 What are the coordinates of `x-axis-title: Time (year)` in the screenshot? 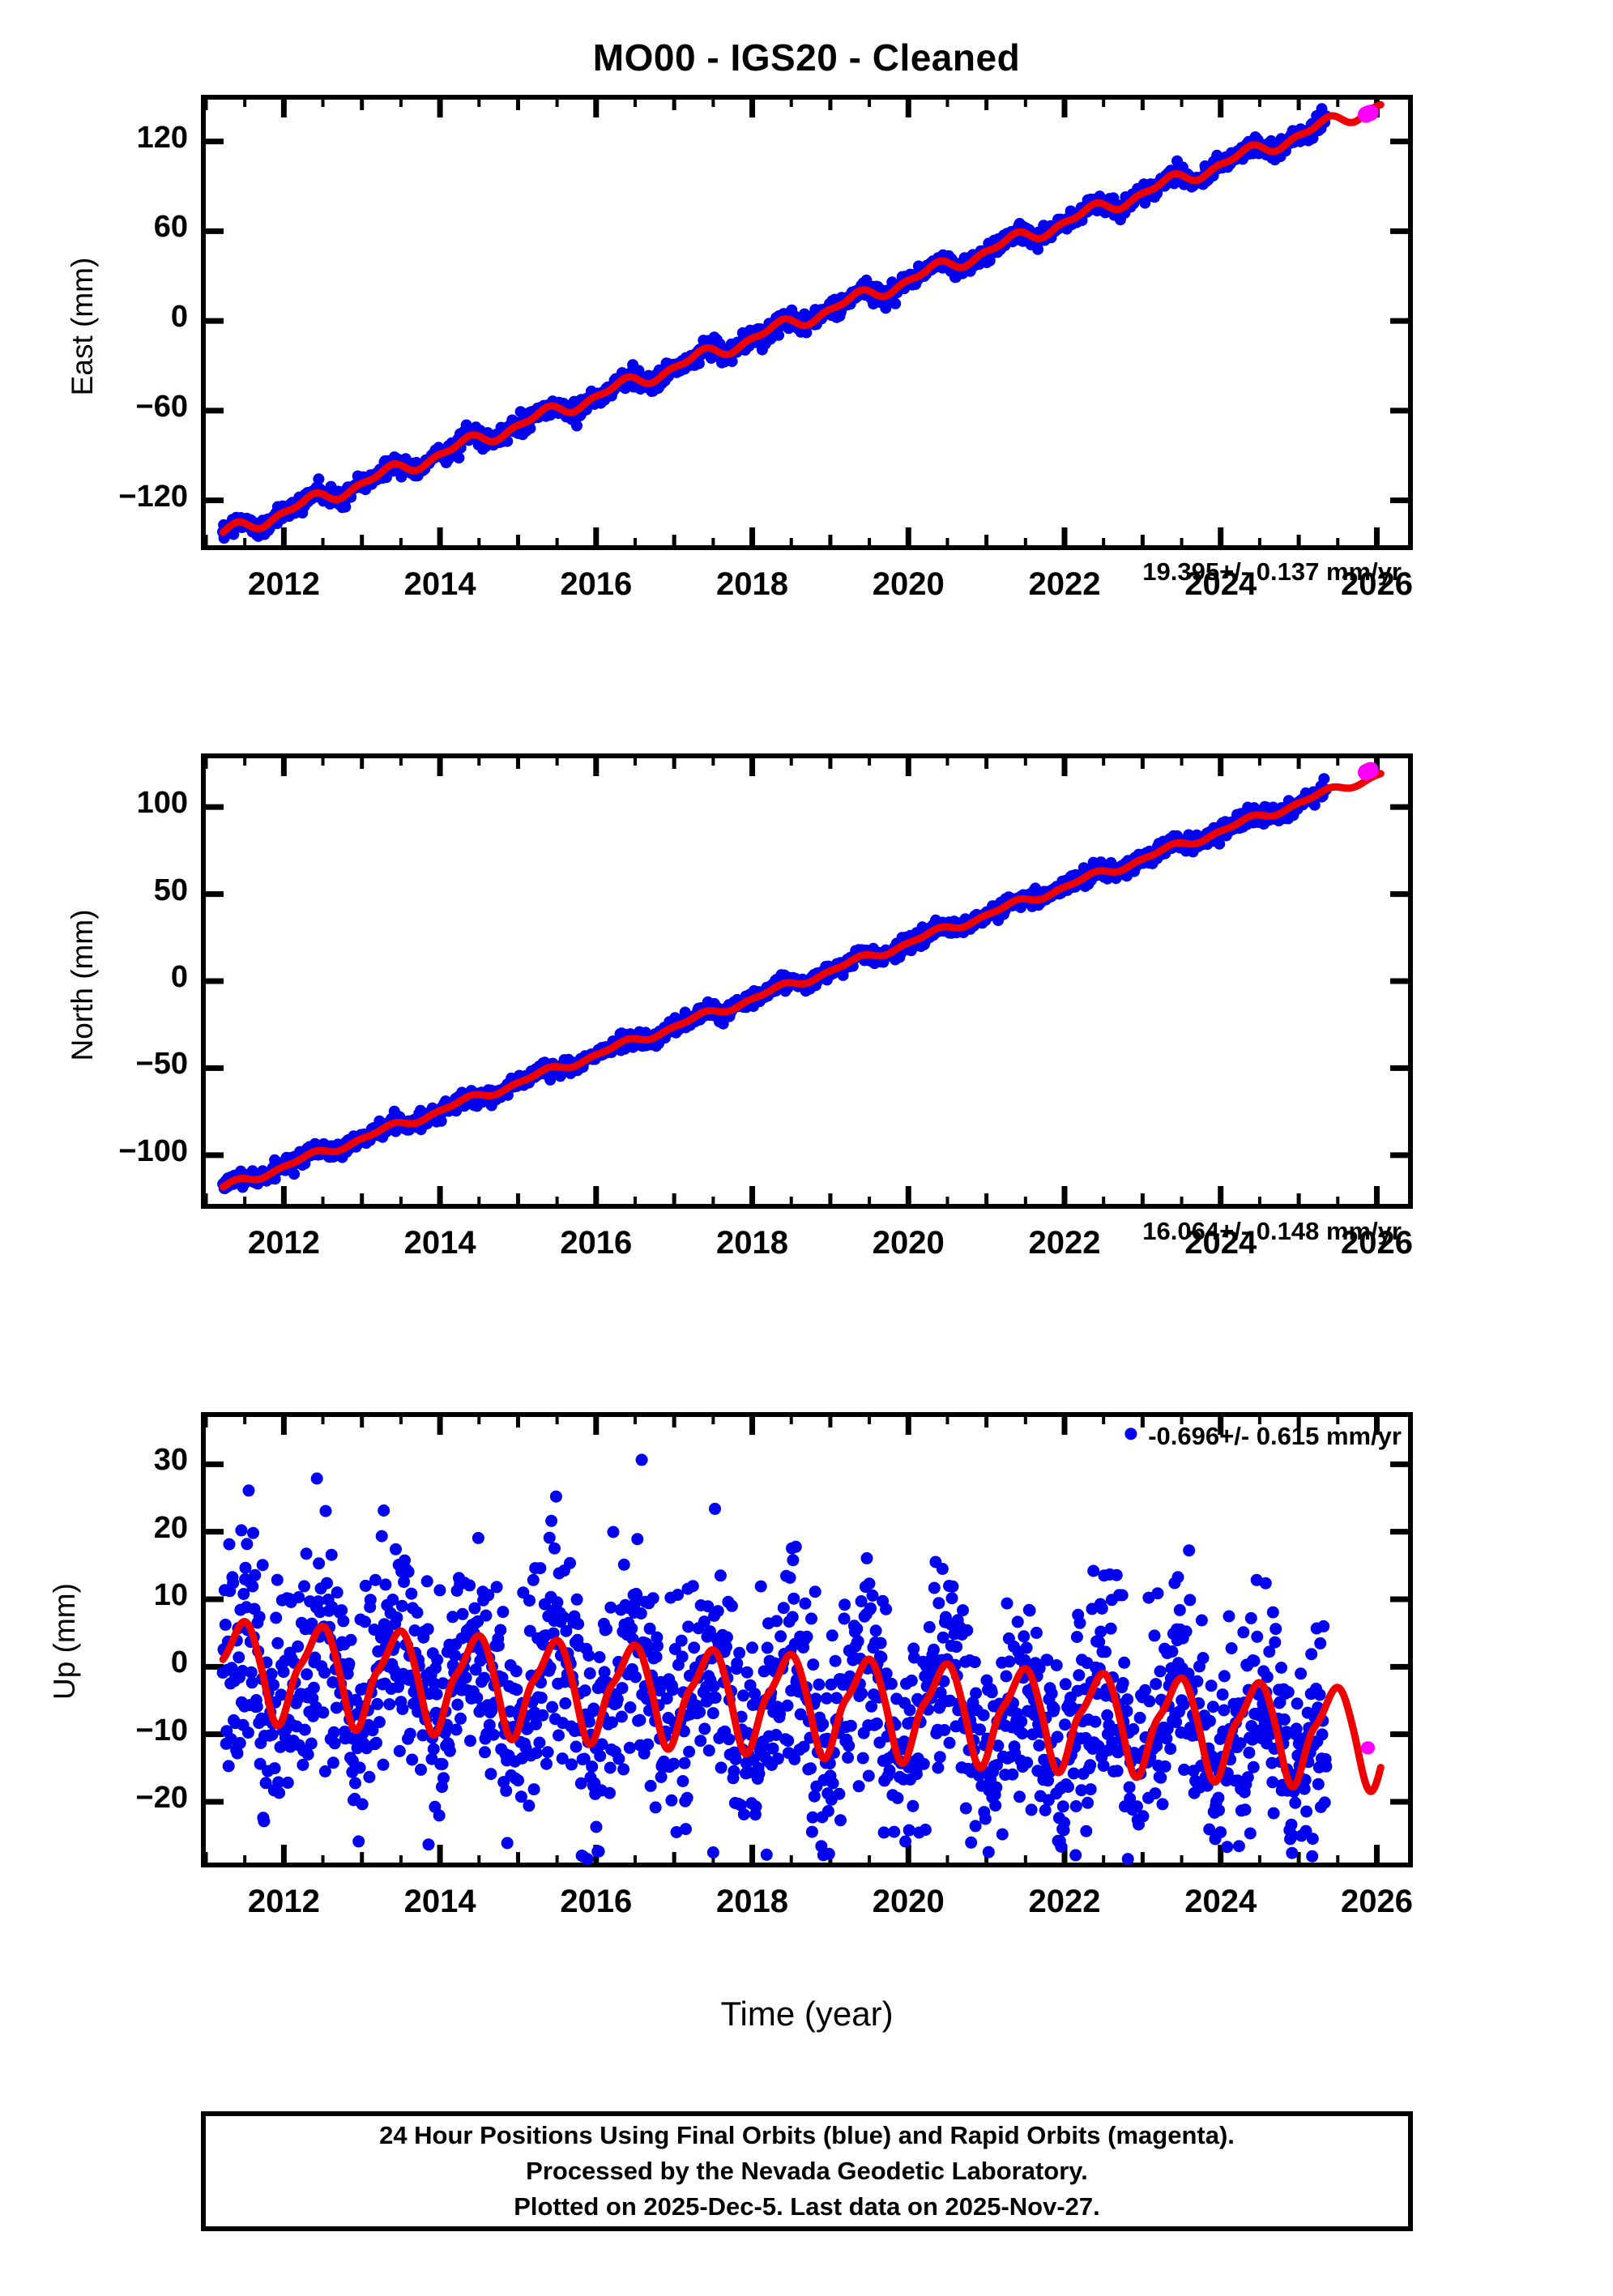 It's located at (807, 2014).